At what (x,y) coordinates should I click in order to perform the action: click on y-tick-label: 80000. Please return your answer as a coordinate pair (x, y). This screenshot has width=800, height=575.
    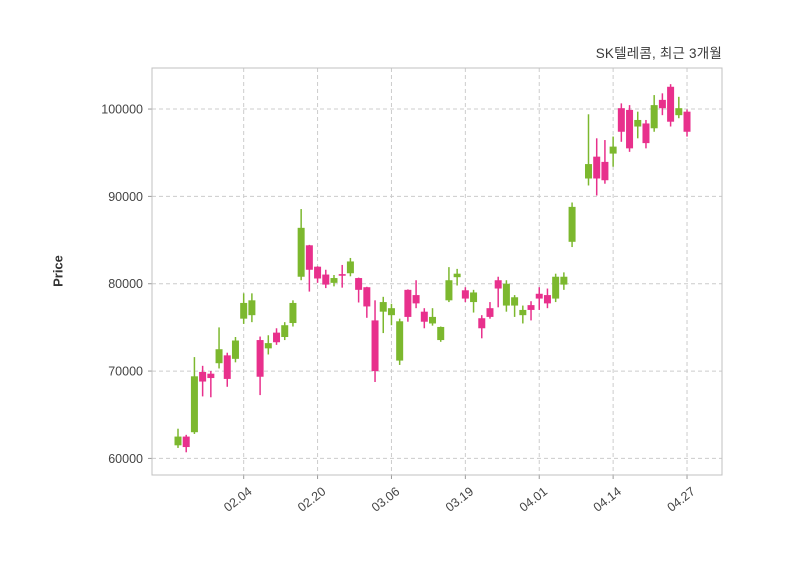
    Looking at the image, I should click on (125, 284).